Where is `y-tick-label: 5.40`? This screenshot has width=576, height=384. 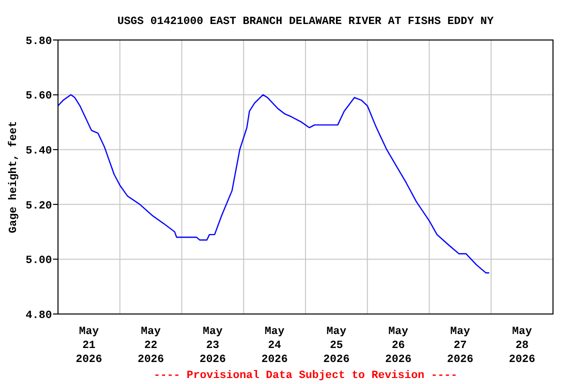
y-tick-label: 5.40 is located at coordinates (39, 151).